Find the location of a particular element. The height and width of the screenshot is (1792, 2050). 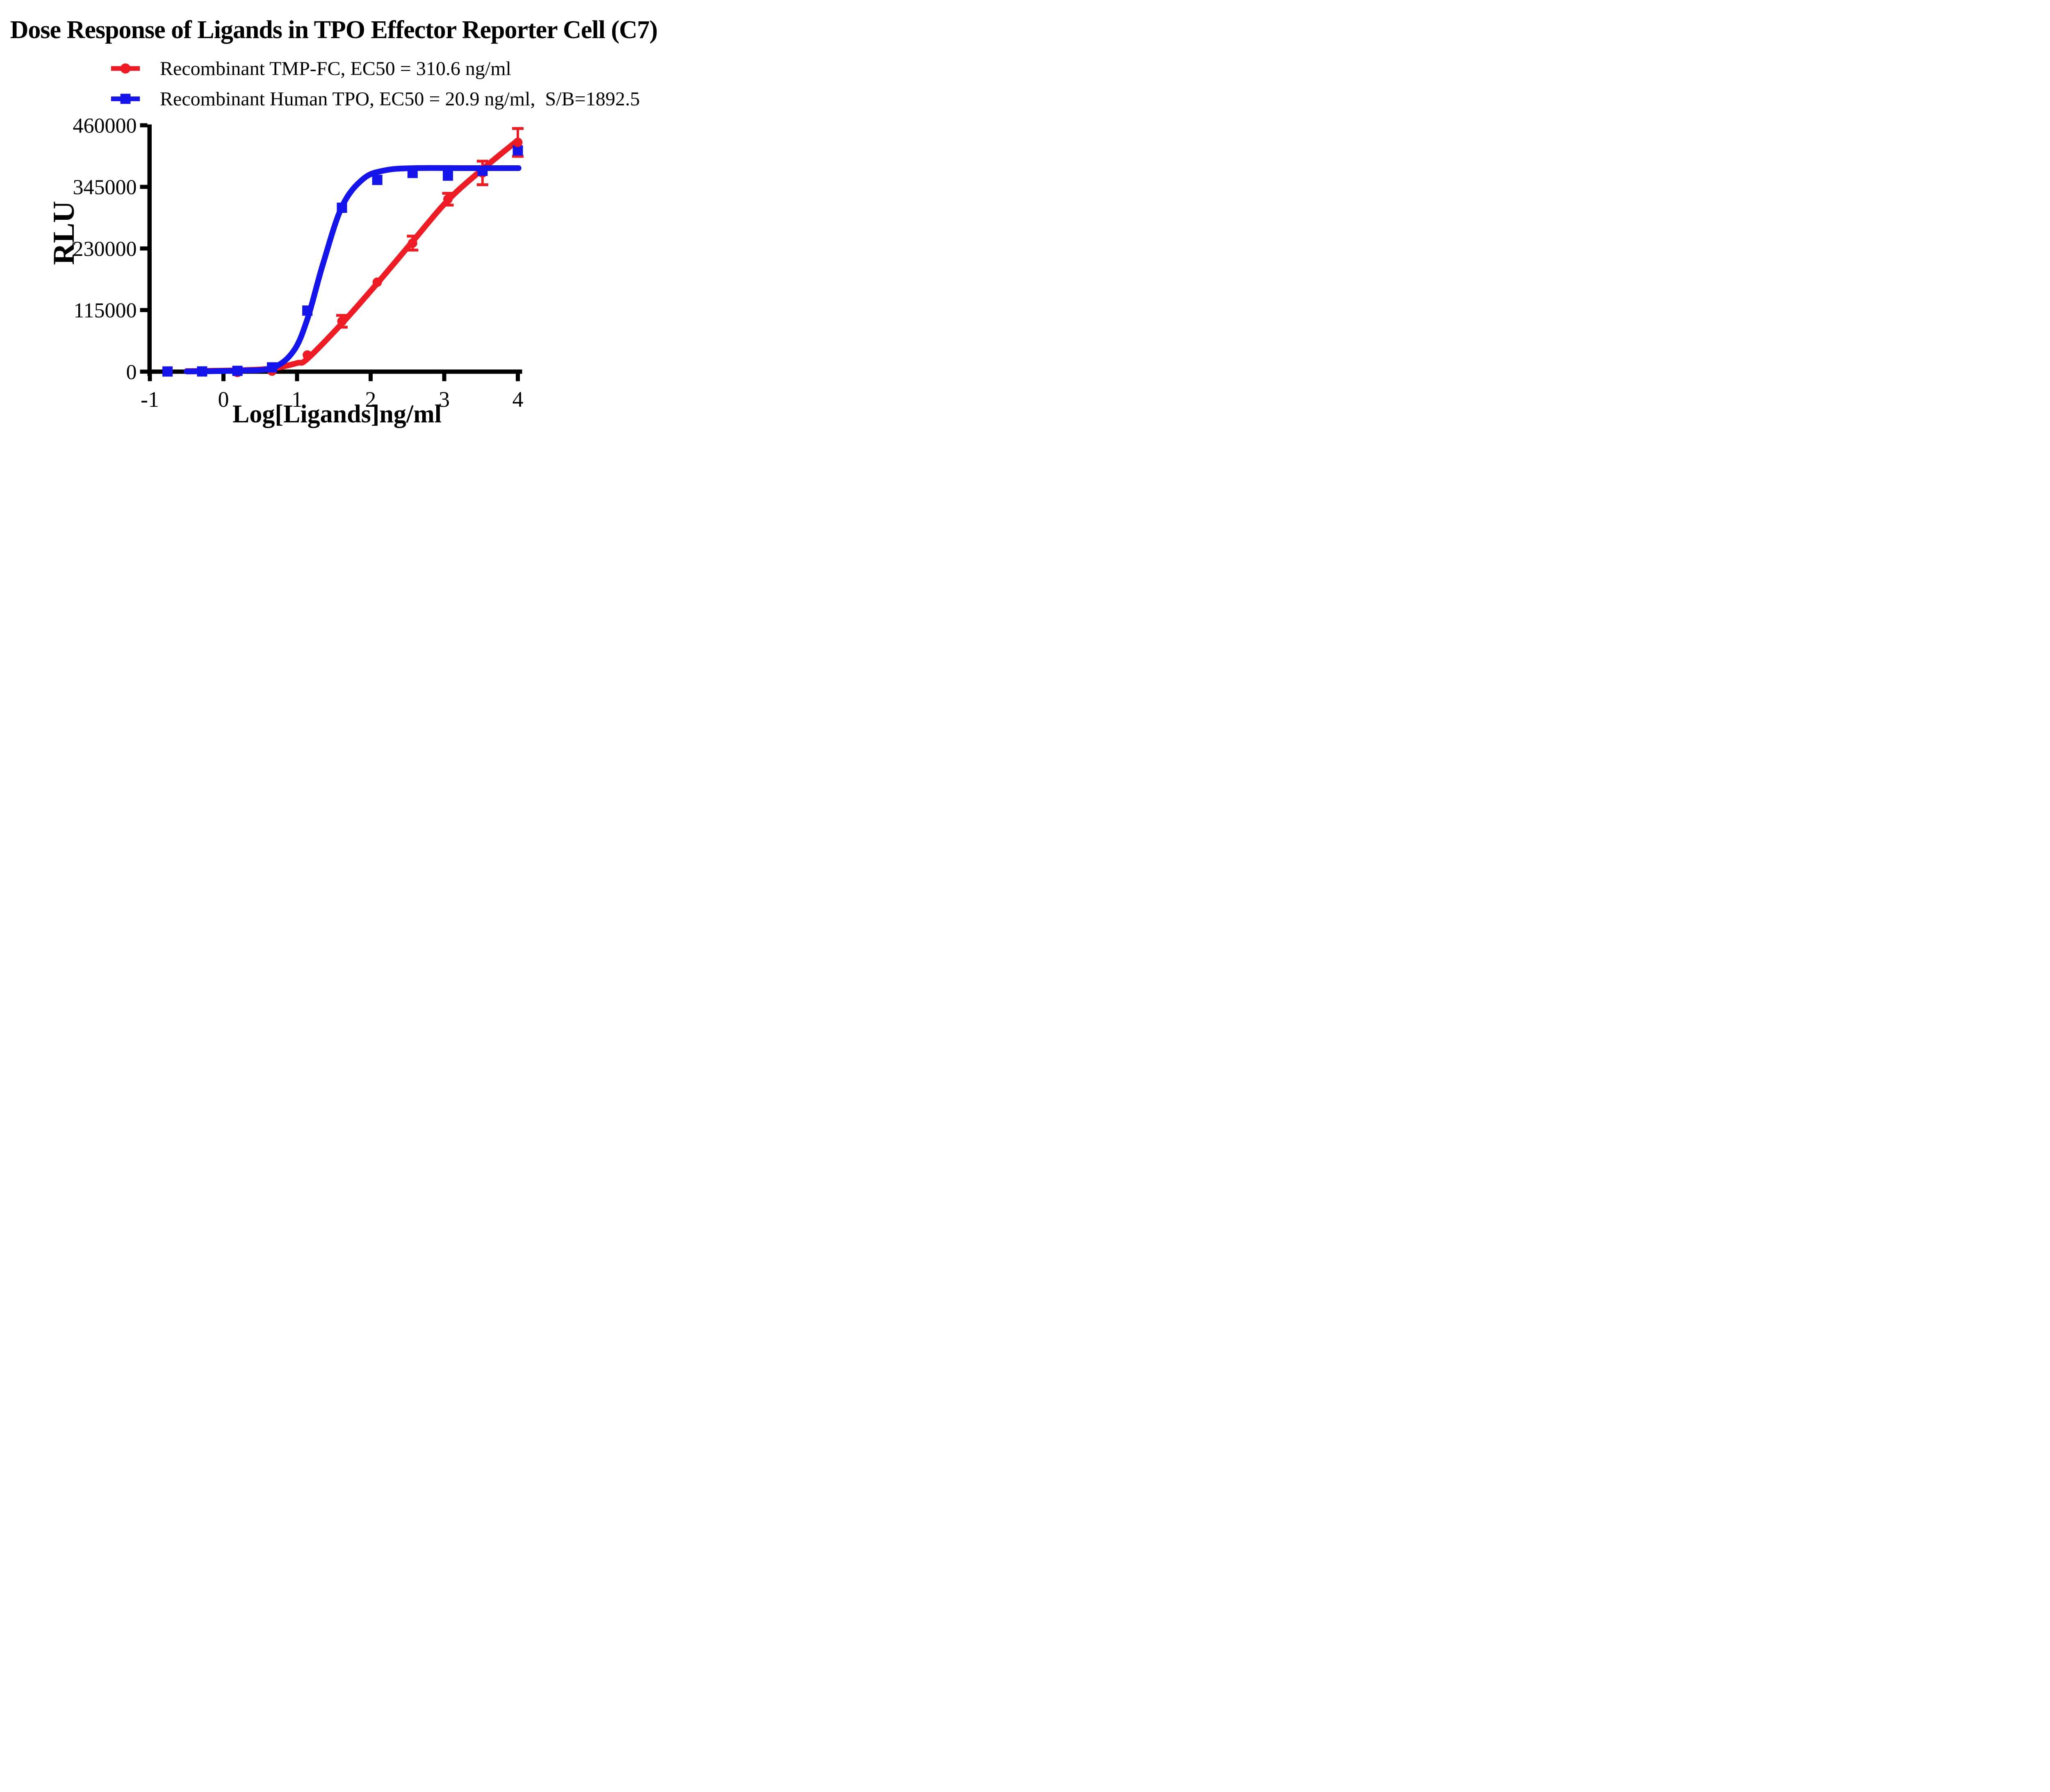

tmp-fc-fit-curve is located at coordinates (352, 255).